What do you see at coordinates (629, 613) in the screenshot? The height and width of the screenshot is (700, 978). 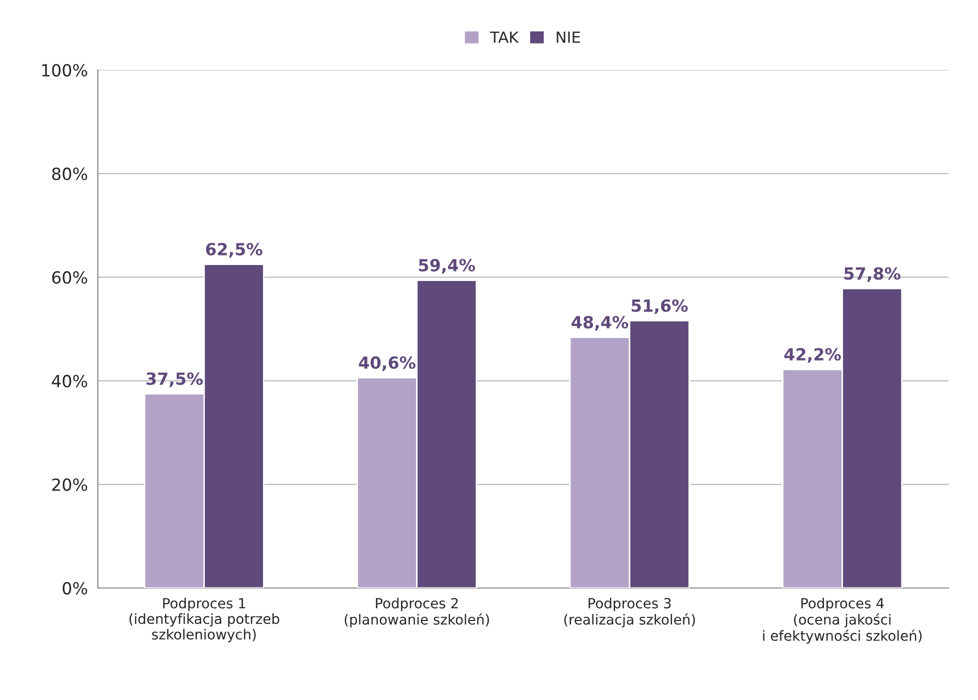 I see `x-tick-label: Podproces 3 (realizacja szkoleń)` at bounding box center [629, 613].